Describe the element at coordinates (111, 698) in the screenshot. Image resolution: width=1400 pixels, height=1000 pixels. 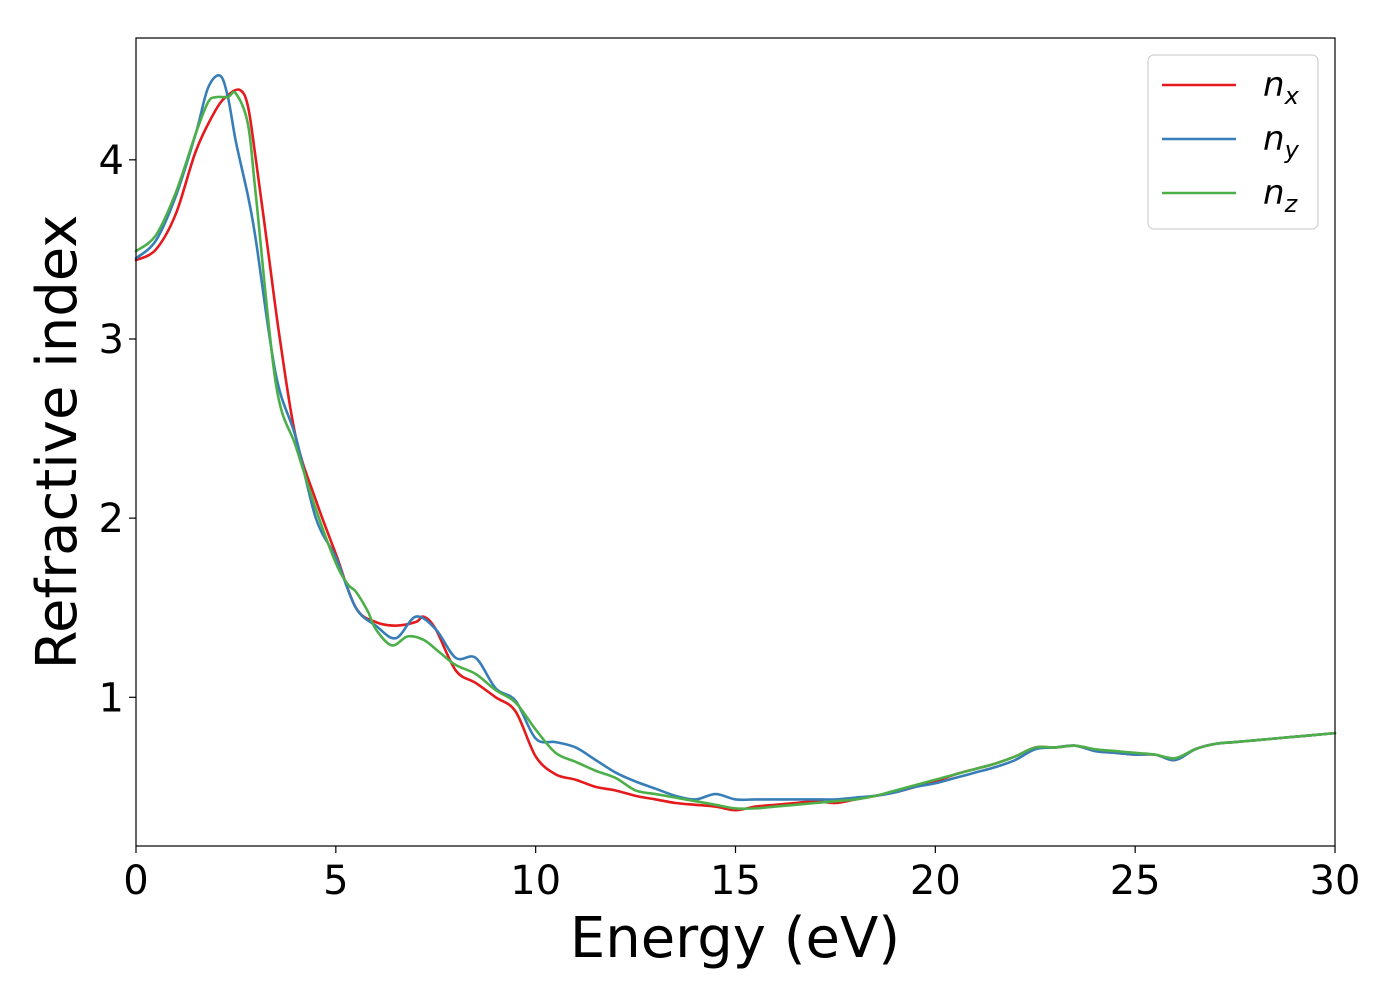
I see `y-tick-label: 1` at that location.